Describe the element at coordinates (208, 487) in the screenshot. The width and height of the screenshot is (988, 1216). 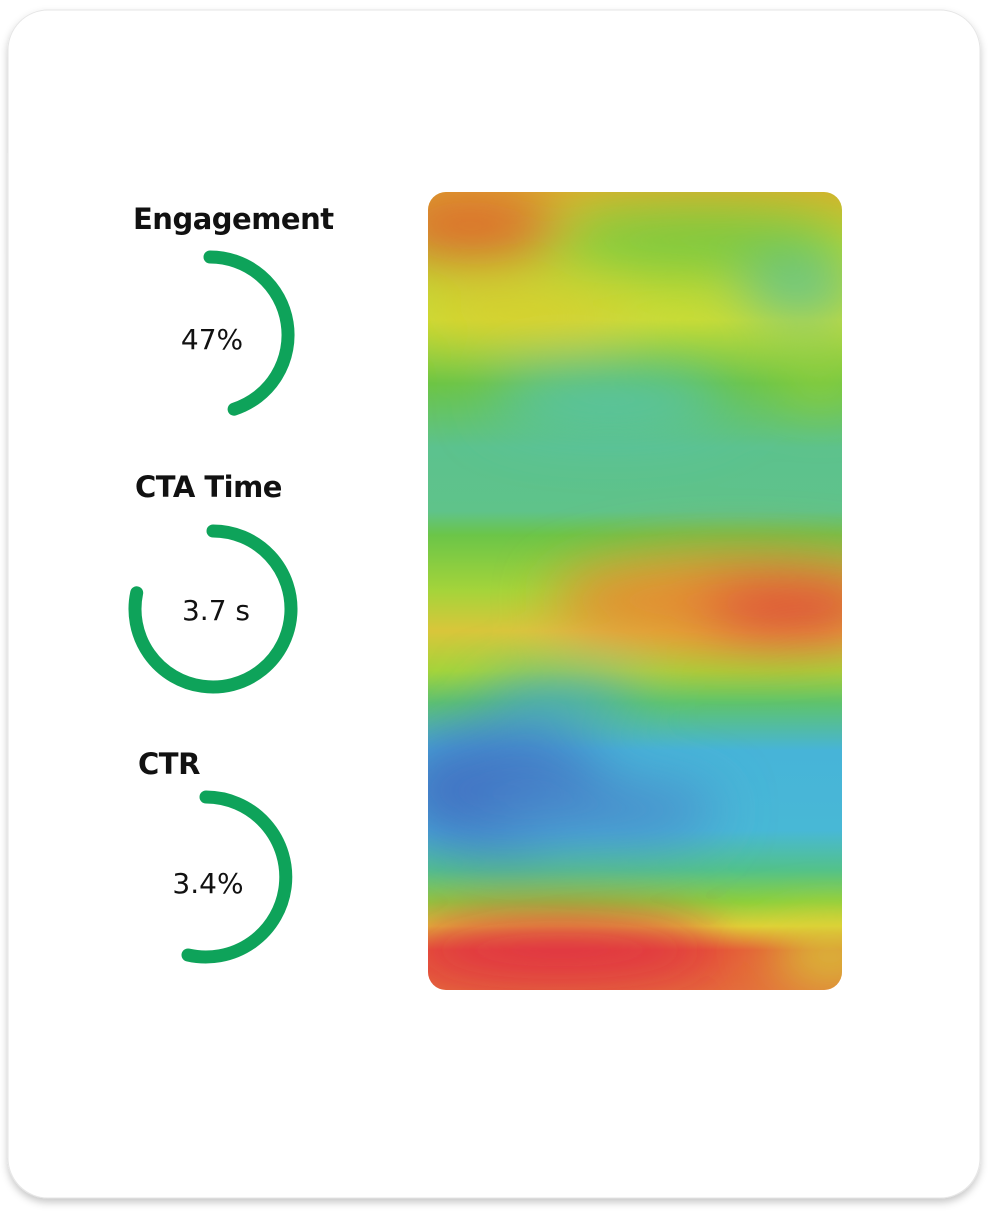
I see `metric-label: CTA Time` at that location.